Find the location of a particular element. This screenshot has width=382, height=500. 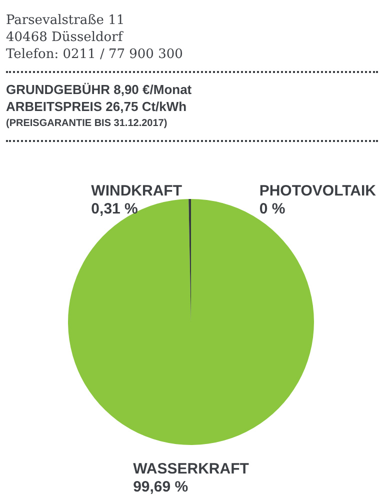

category-label: PHOTOVOLTAIK is located at coordinates (317, 191).